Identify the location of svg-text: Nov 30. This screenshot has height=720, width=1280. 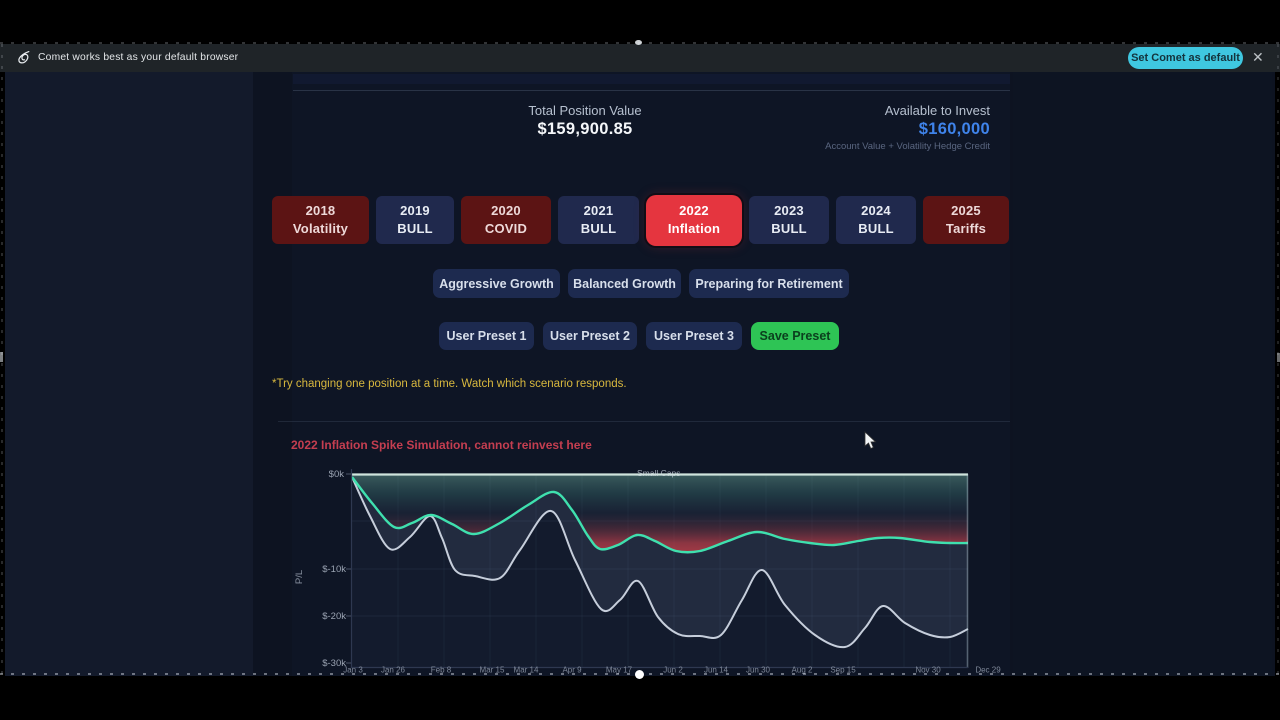
(928, 670).